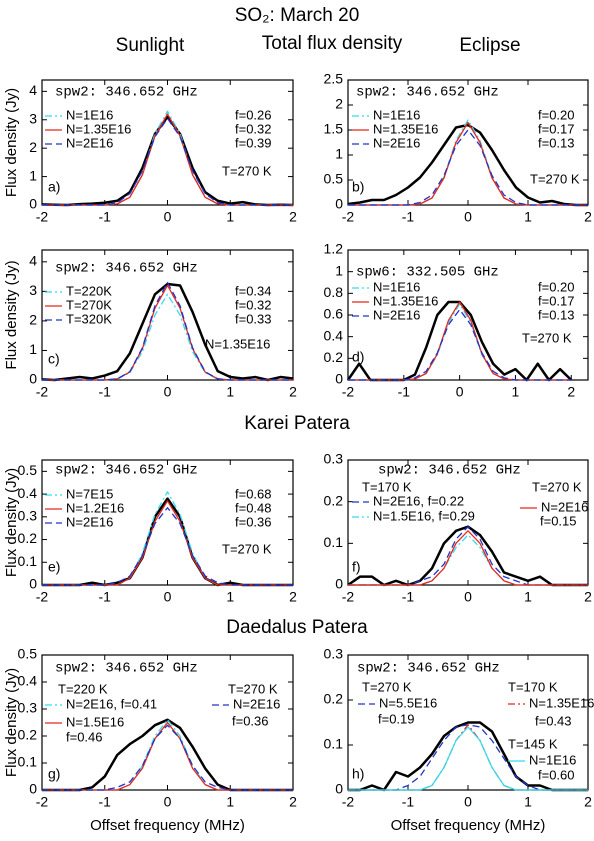 The image size is (594, 841). I want to click on legend-label: N=1.5E16, so click(95, 721).